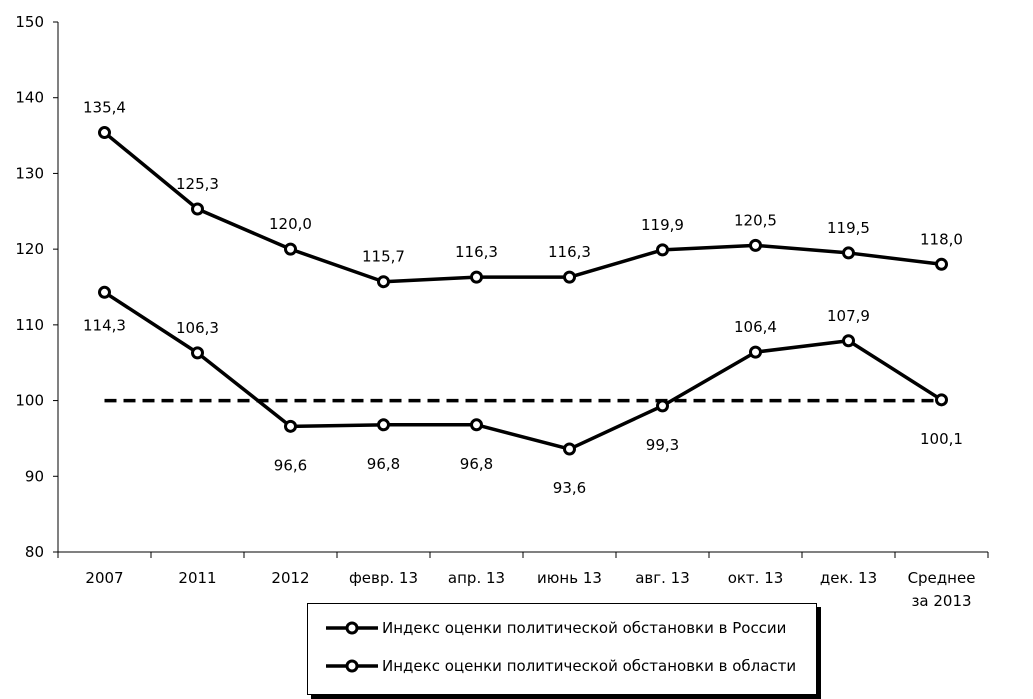  Describe the element at coordinates (848, 228) in the screenshot. I see `data-label: 119,5` at that location.